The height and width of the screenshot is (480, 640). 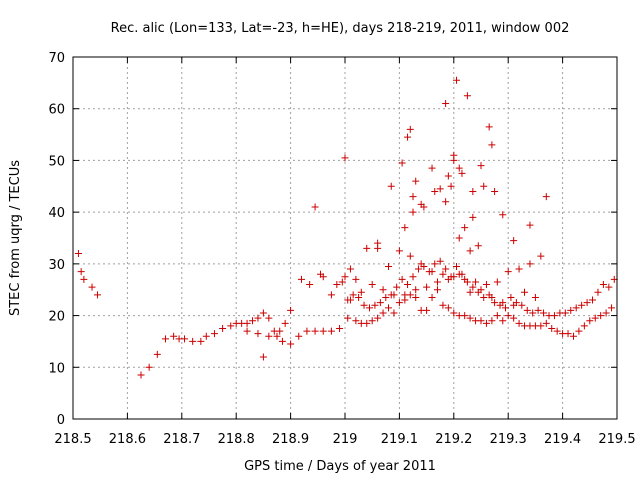 I want to click on x-tick-label: 218.8, so click(x=236, y=439).